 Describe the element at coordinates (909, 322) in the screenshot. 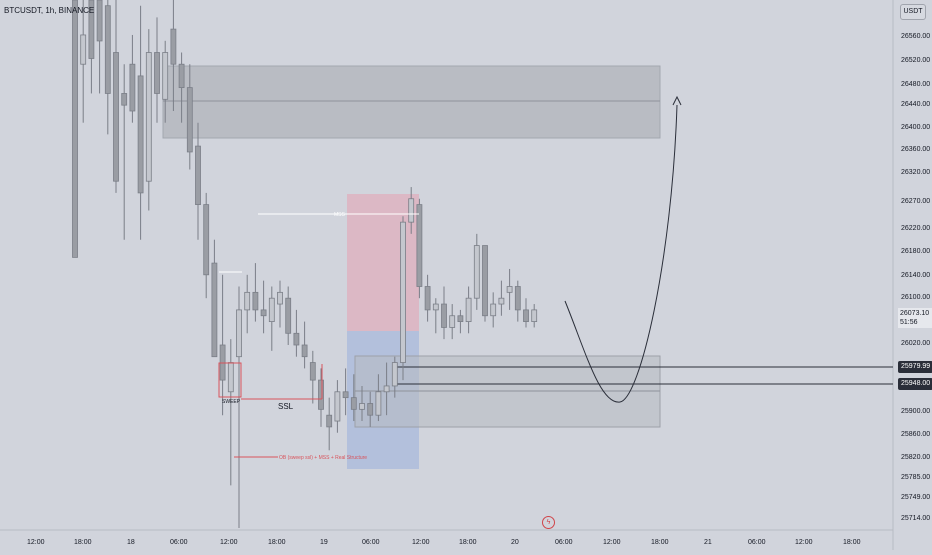

I see `bar-countdown: 51:56` at that location.